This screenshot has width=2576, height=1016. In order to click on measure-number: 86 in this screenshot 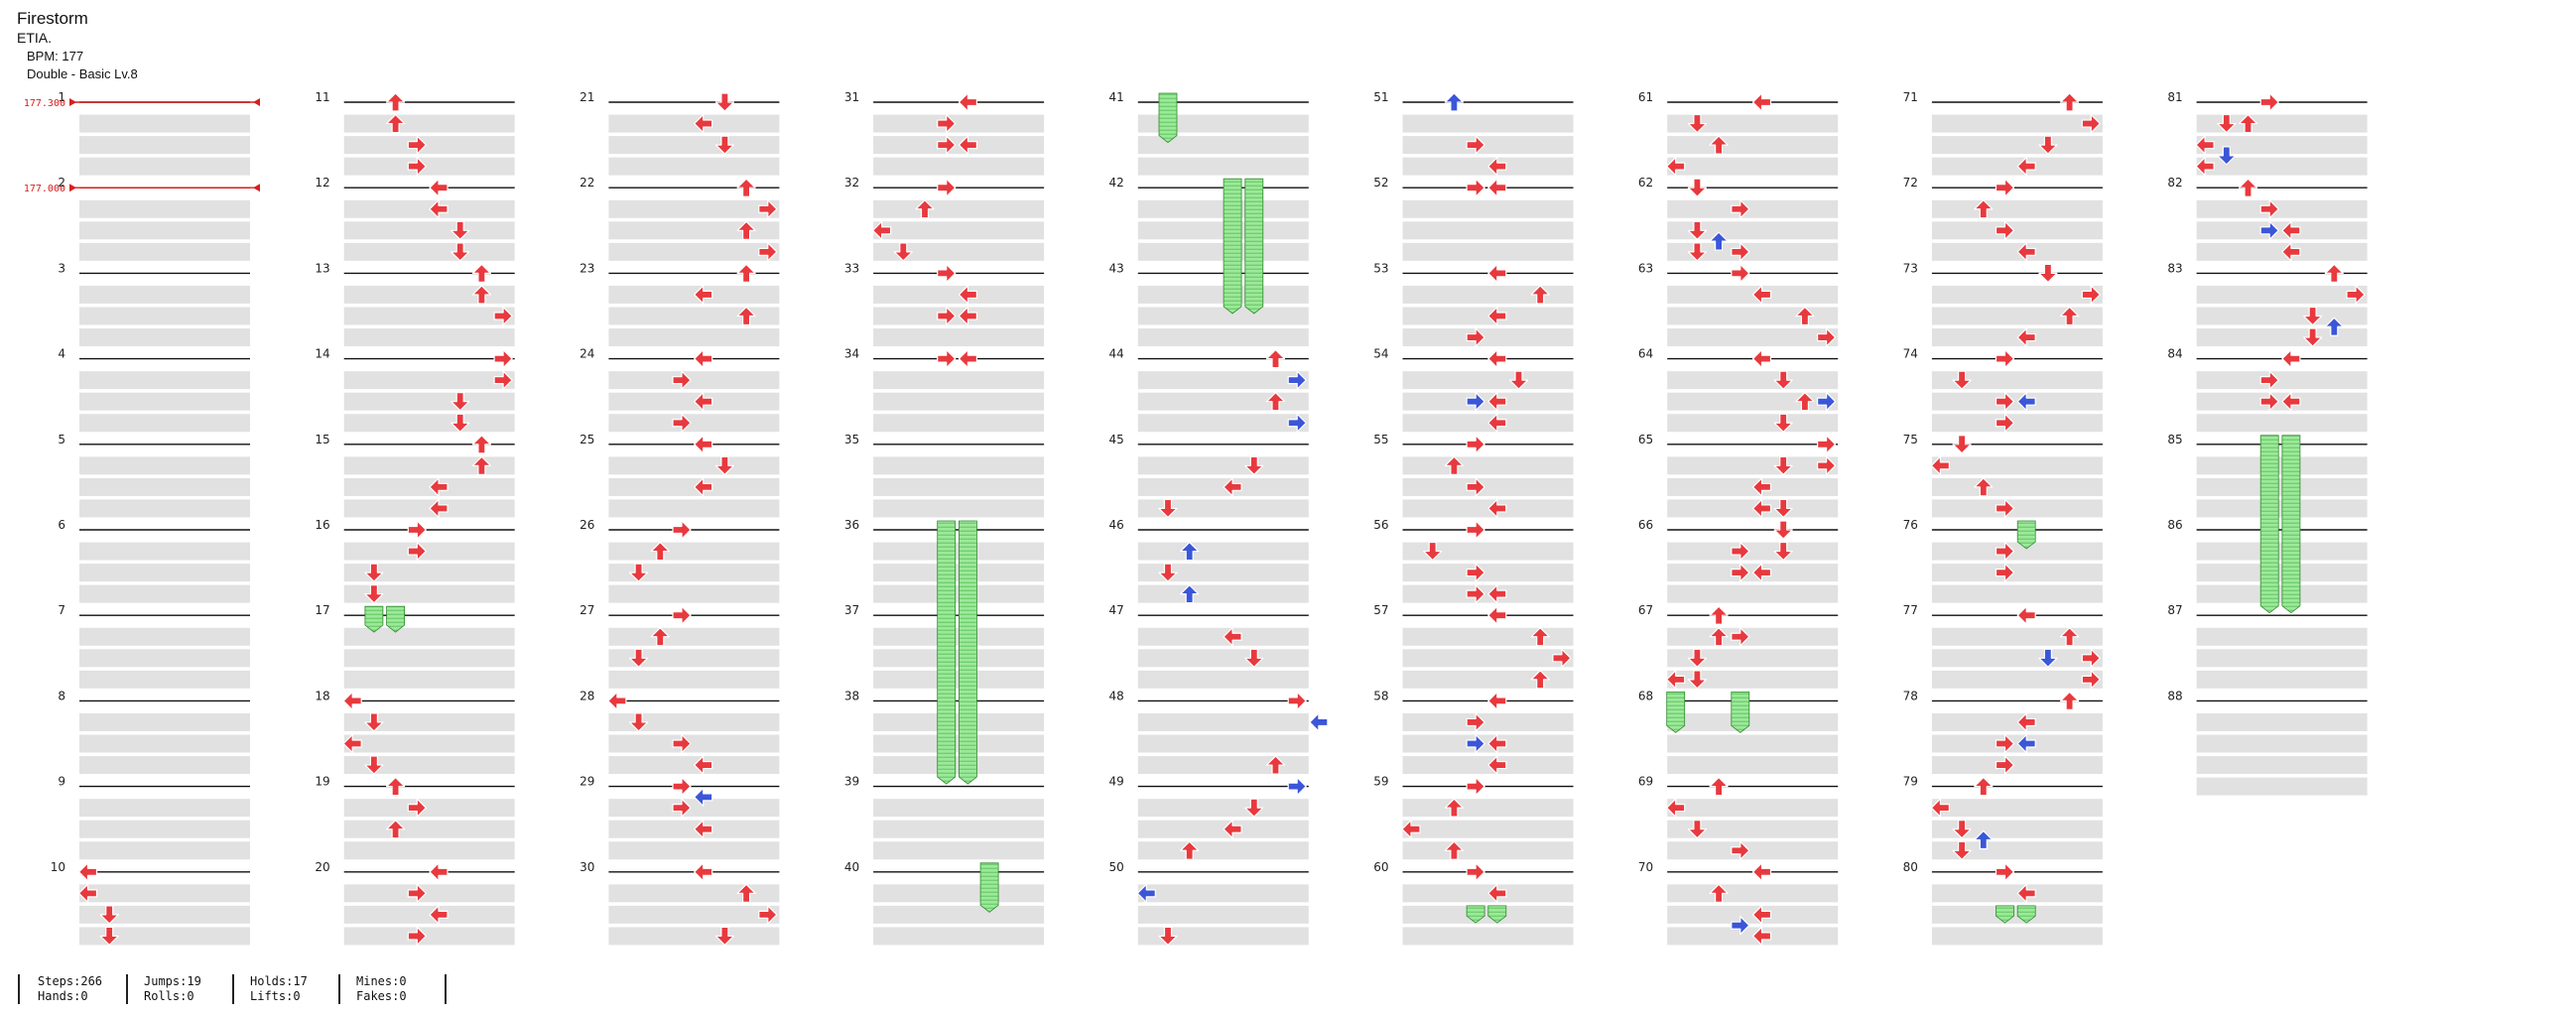, I will do `click(2174, 525)`.